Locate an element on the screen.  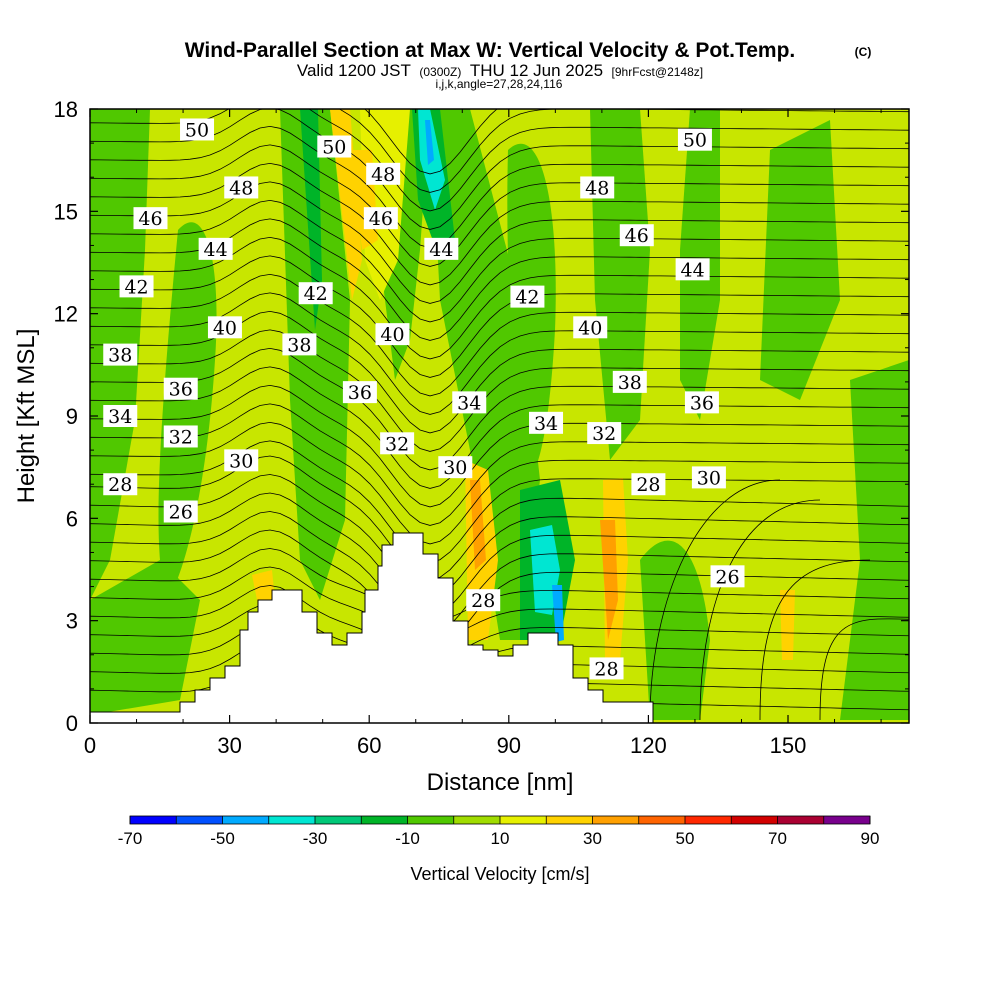
x-axis-label: Distance [nm] is located at coordinates (500, 782).